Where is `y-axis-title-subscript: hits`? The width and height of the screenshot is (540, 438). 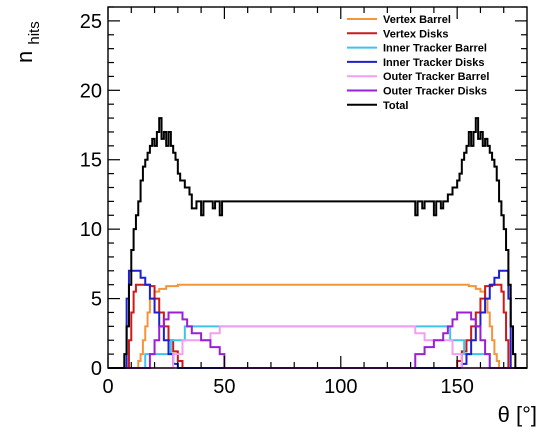 y-axis-title-subscript: hits is located at coordinates (34, 32).